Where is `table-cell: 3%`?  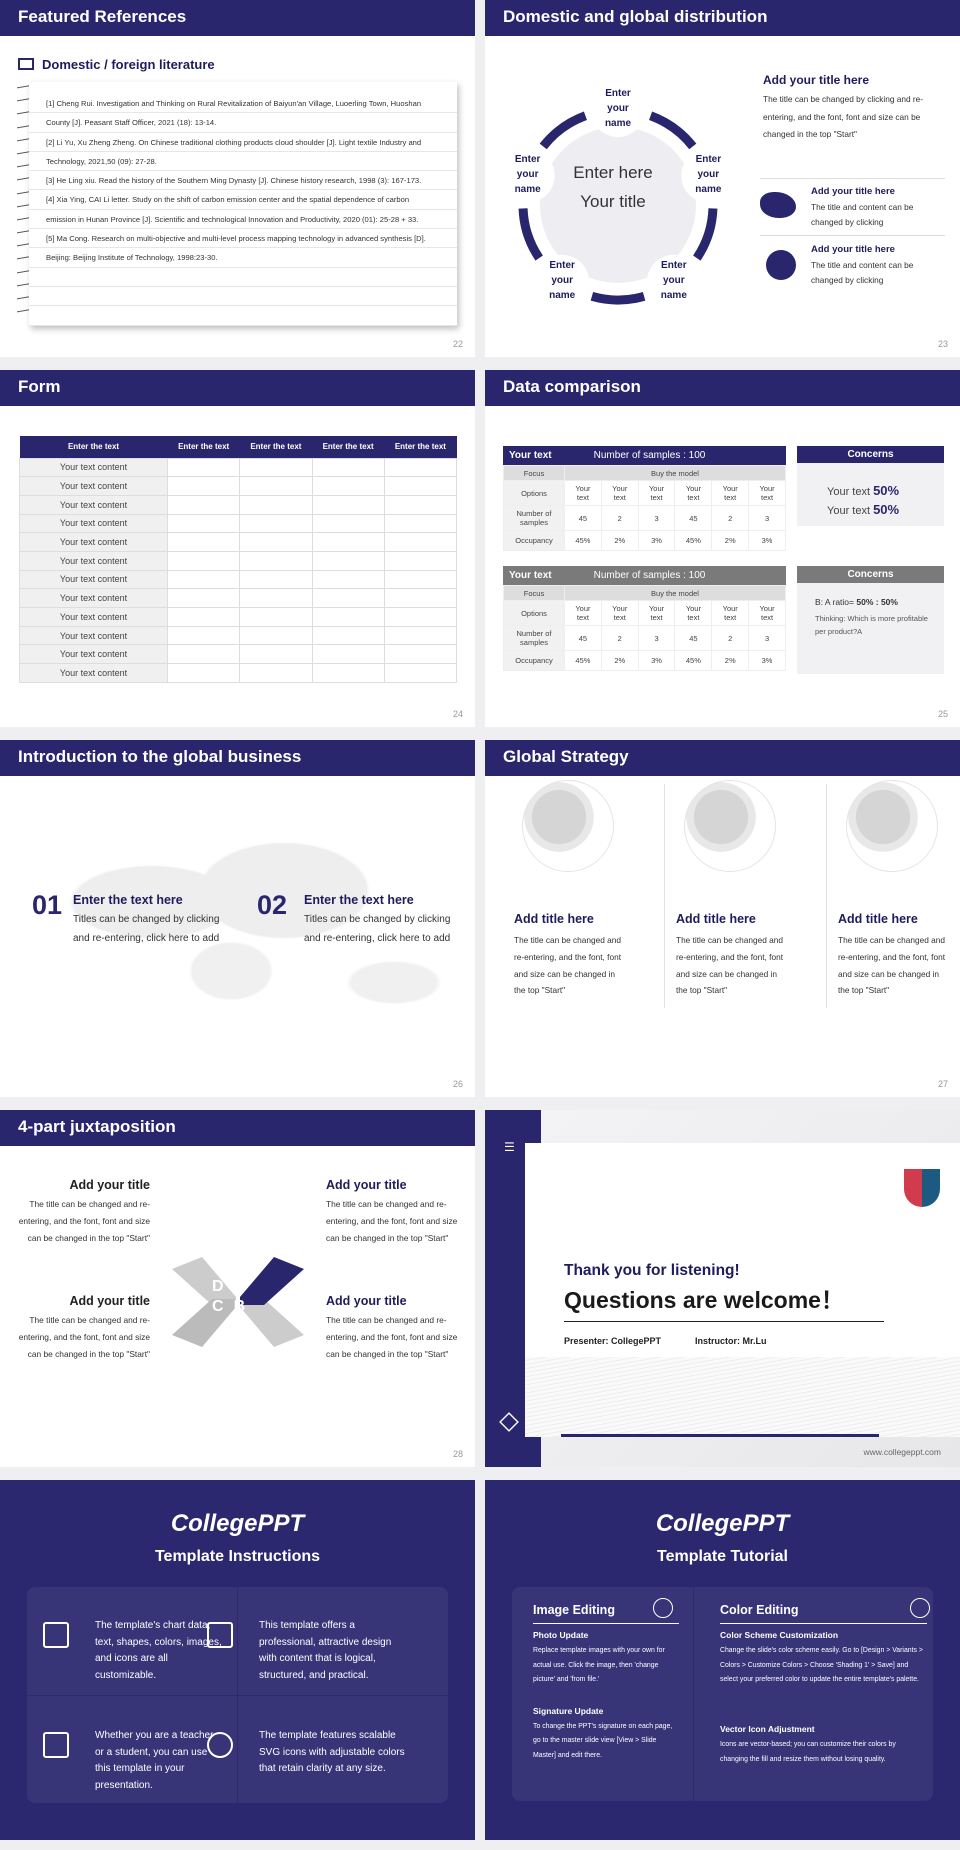
table-cell: 3% is located at coordinates (767, 660).